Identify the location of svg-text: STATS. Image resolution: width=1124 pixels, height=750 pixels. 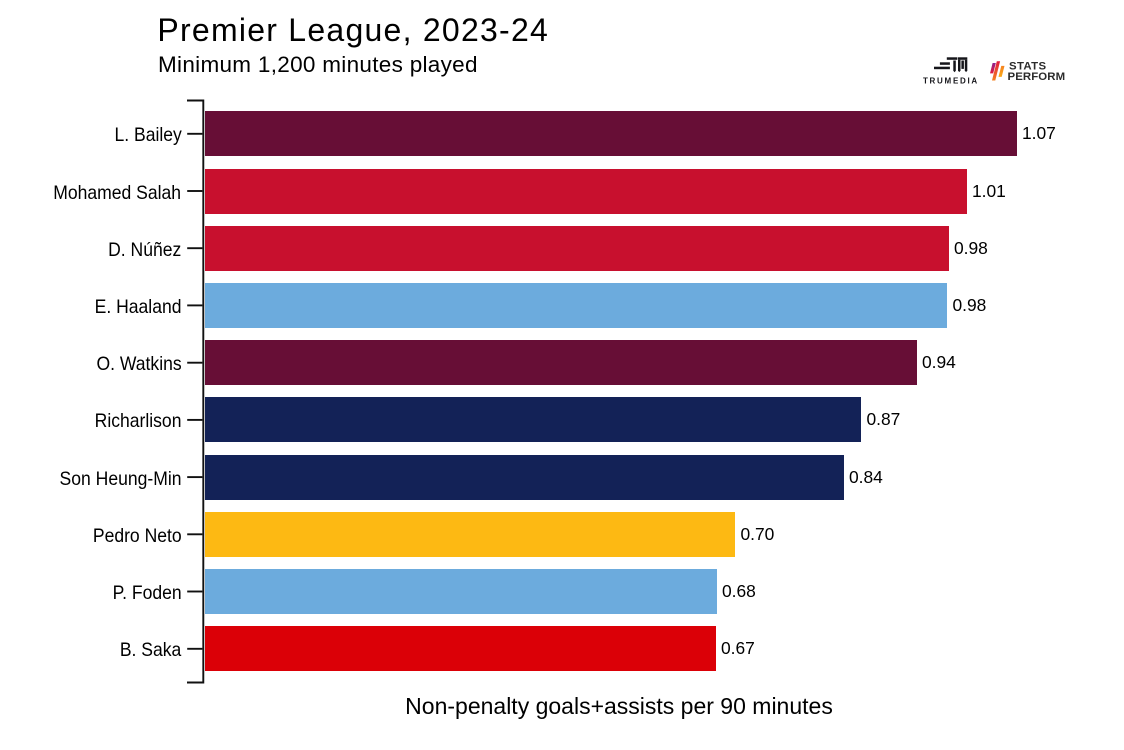
(1027, 67).